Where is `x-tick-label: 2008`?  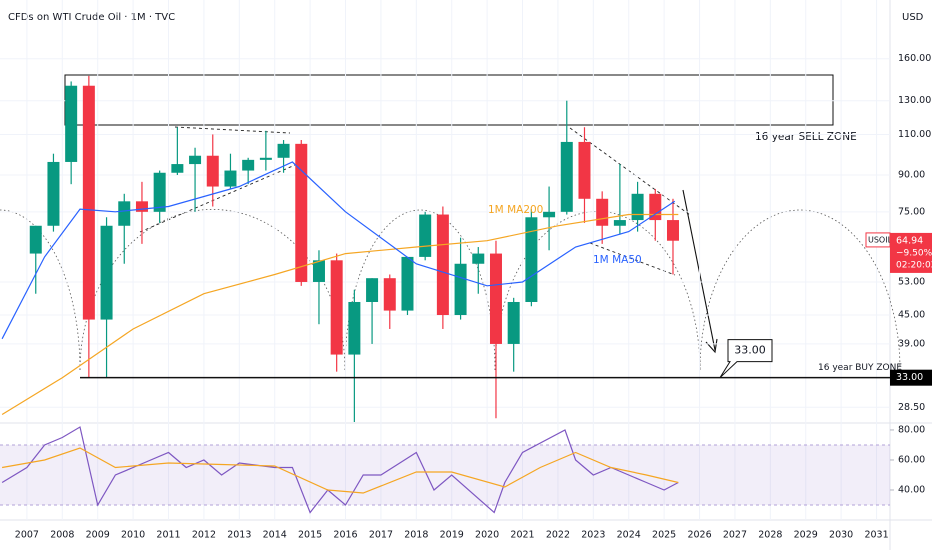 x-tick-label: 2008 is located at coordinates (62, 535).